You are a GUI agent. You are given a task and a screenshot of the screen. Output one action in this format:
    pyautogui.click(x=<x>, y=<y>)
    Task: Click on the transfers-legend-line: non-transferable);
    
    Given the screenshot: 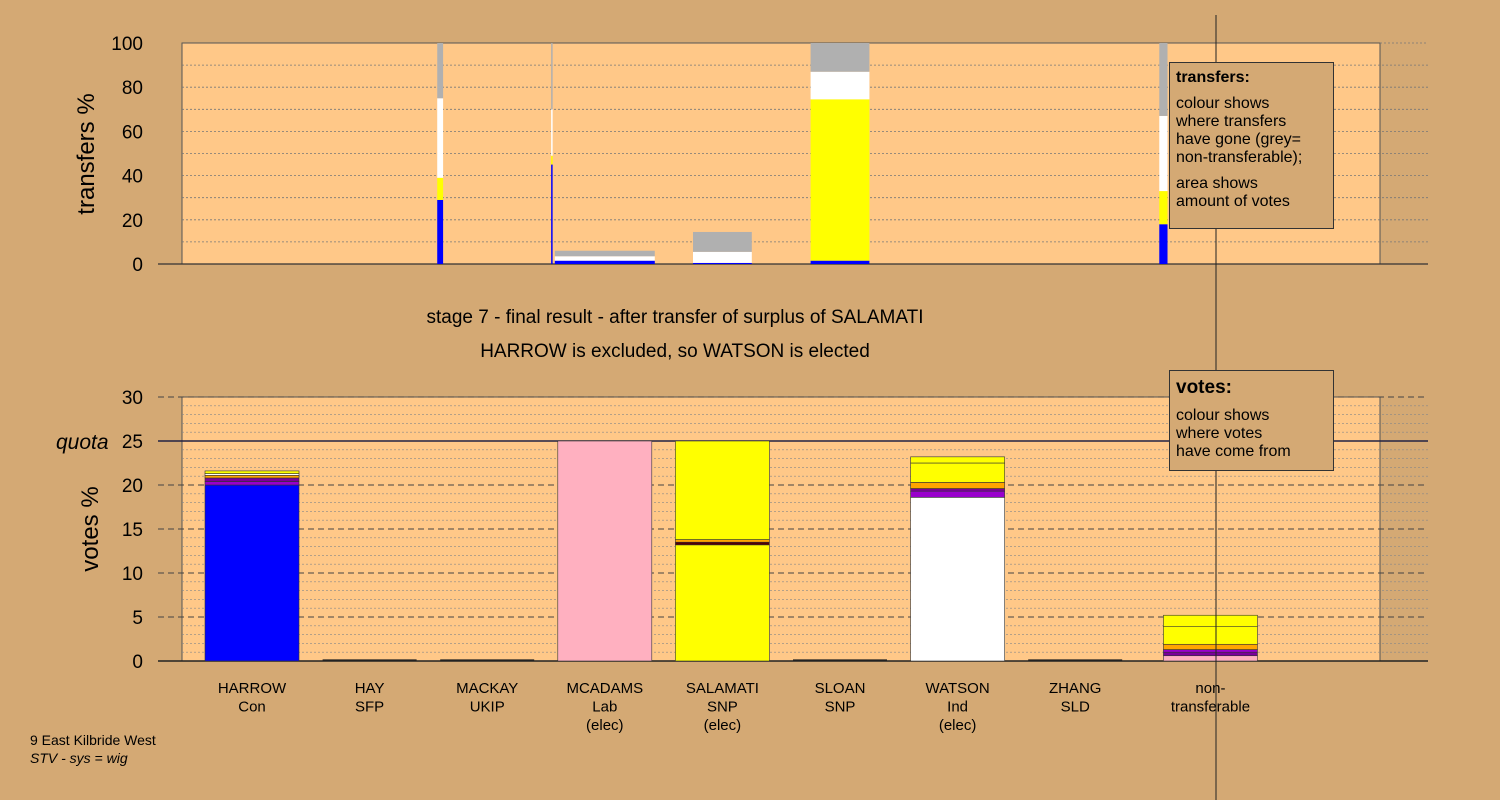 What is the action you would take?
    pyautogui.click(x=1239, y=157)
    